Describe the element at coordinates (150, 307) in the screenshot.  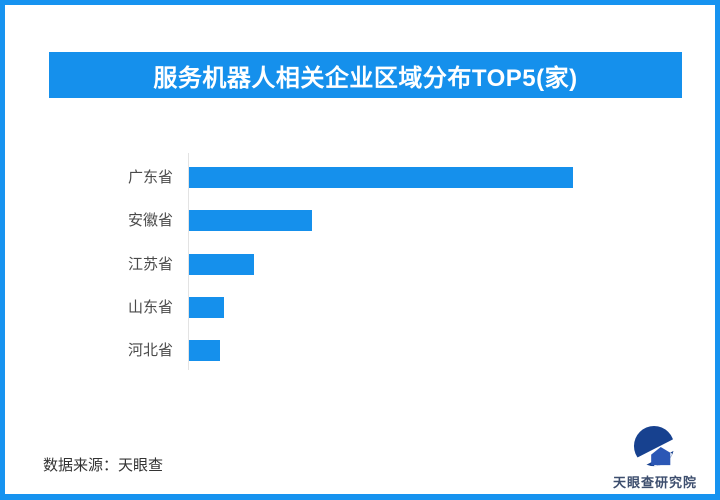
I see `bar-label: 山东省` at that location.